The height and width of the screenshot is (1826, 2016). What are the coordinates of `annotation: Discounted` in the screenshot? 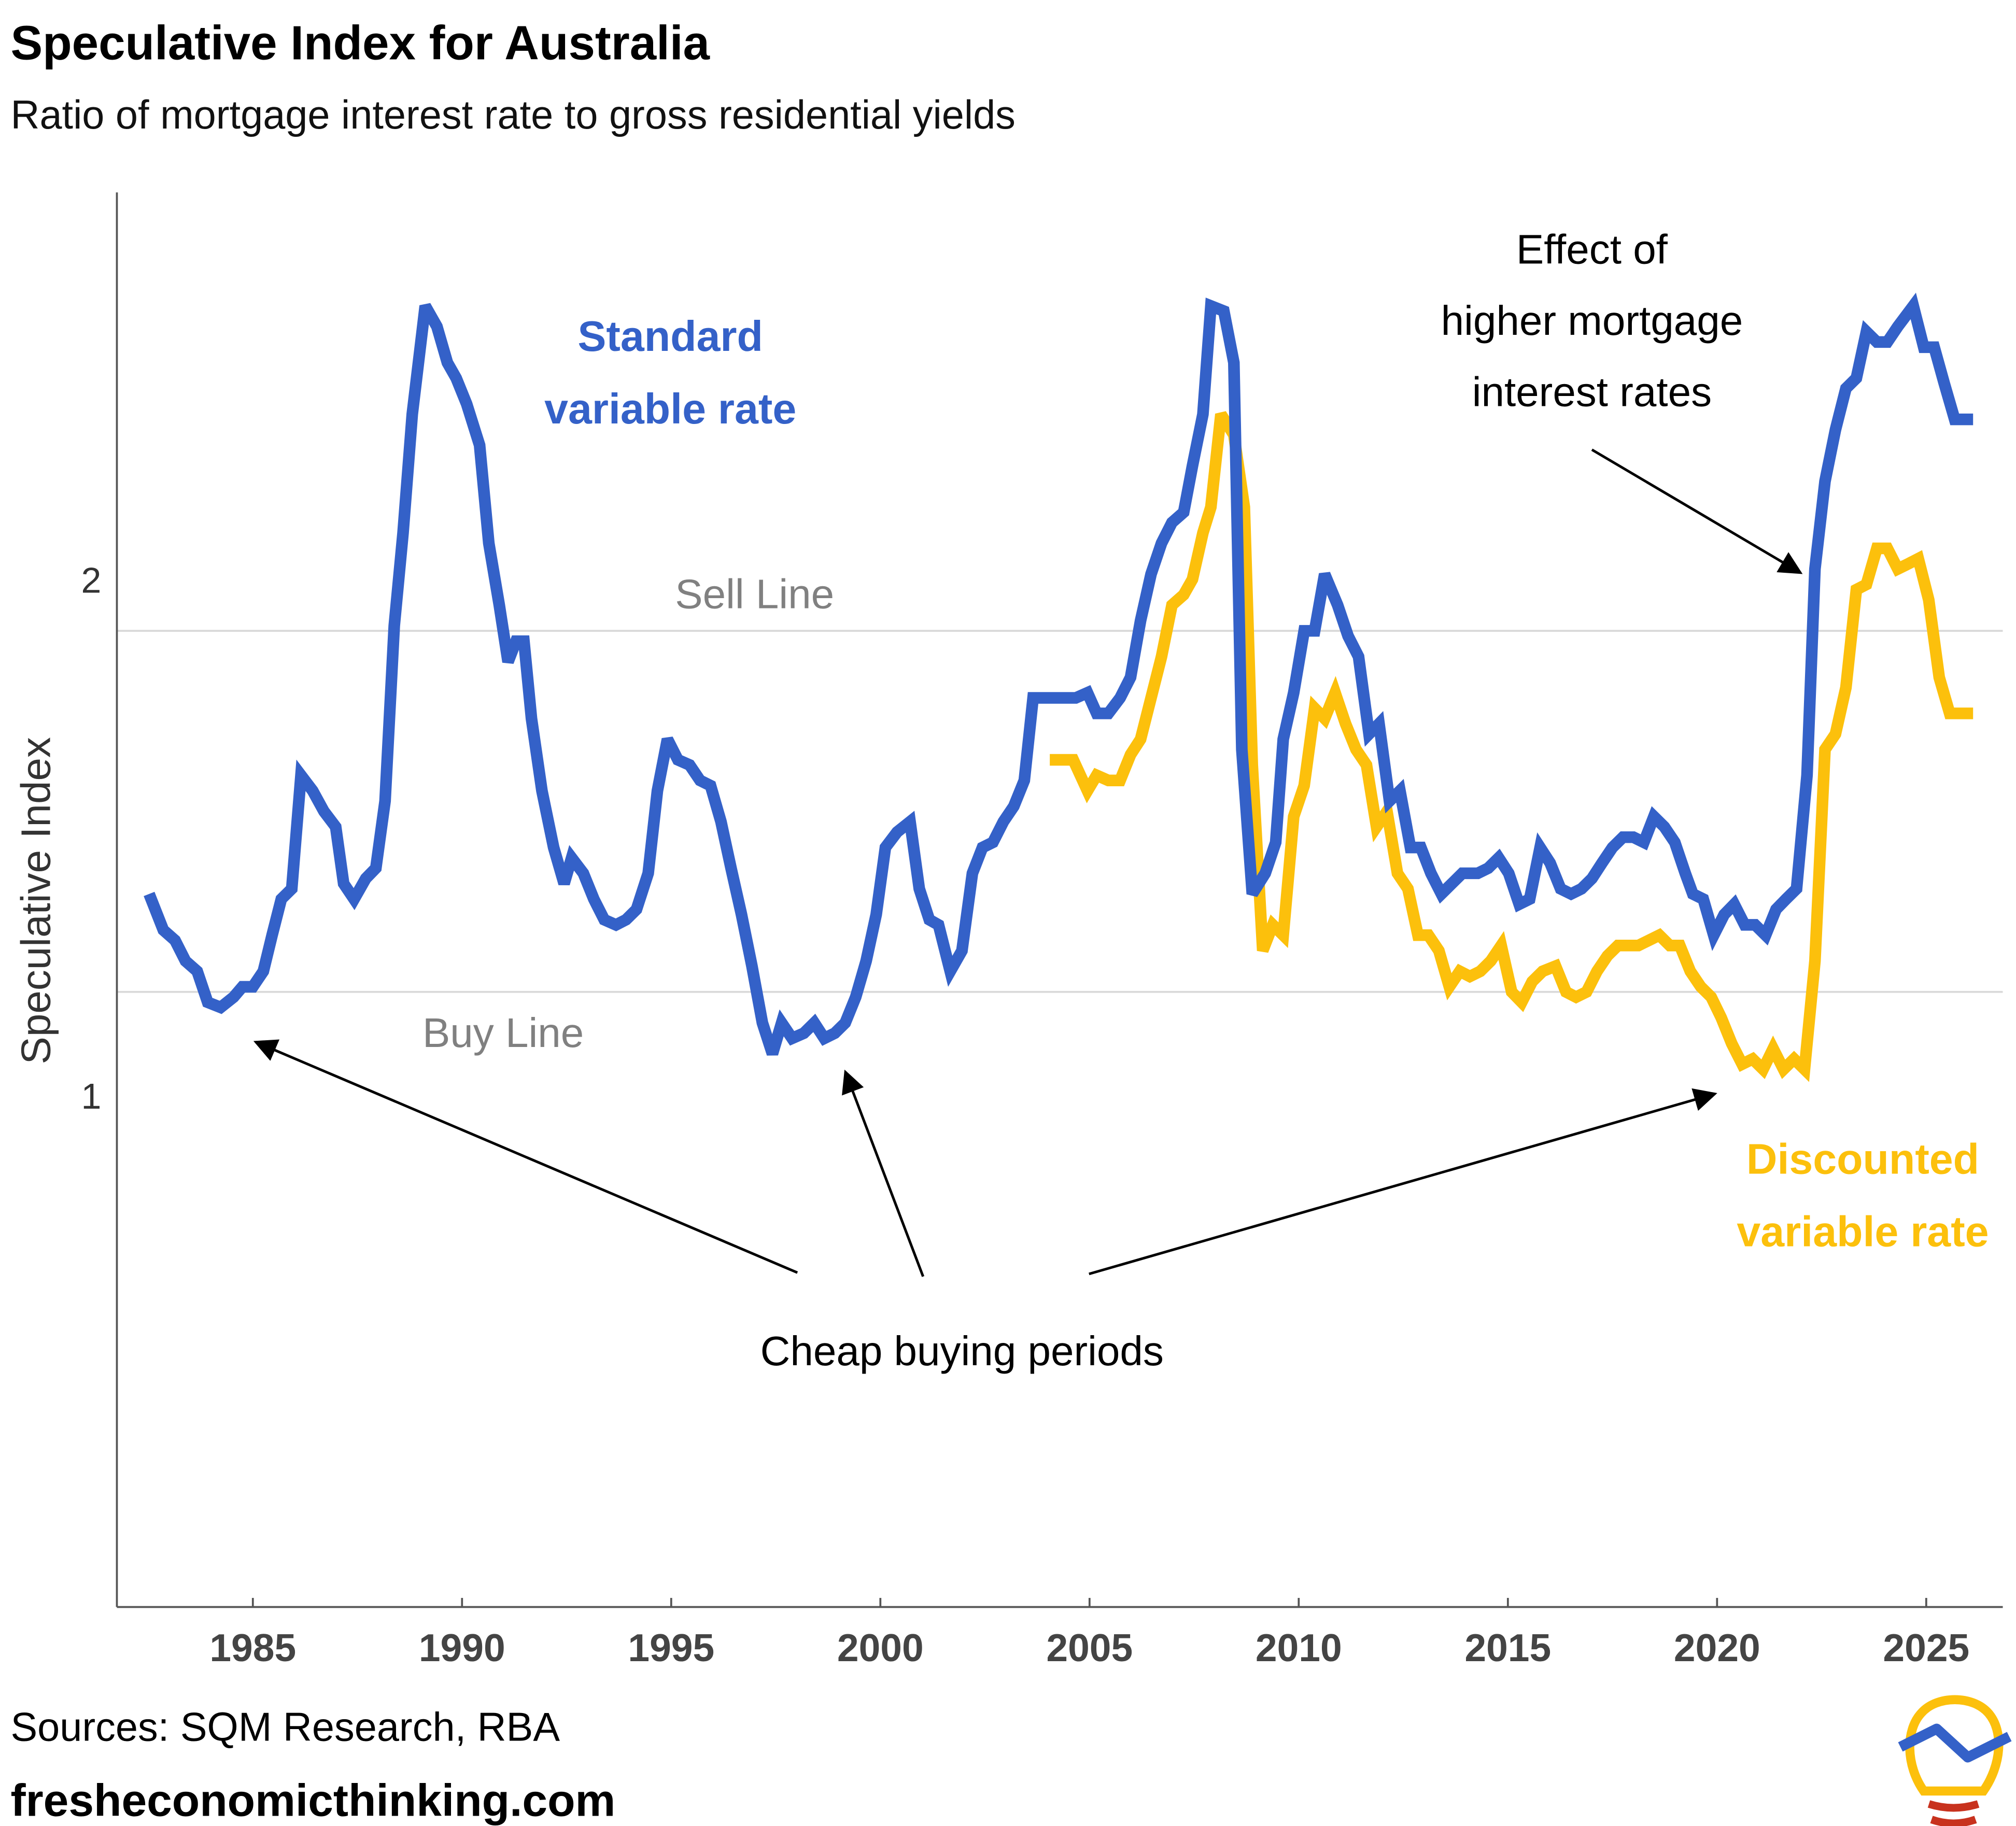 It's located at (1862, 1159).